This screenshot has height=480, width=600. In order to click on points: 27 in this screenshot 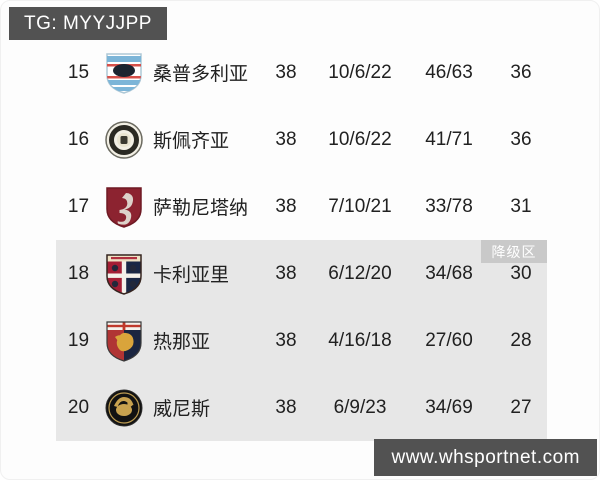, I will do `click(521, 407)`.